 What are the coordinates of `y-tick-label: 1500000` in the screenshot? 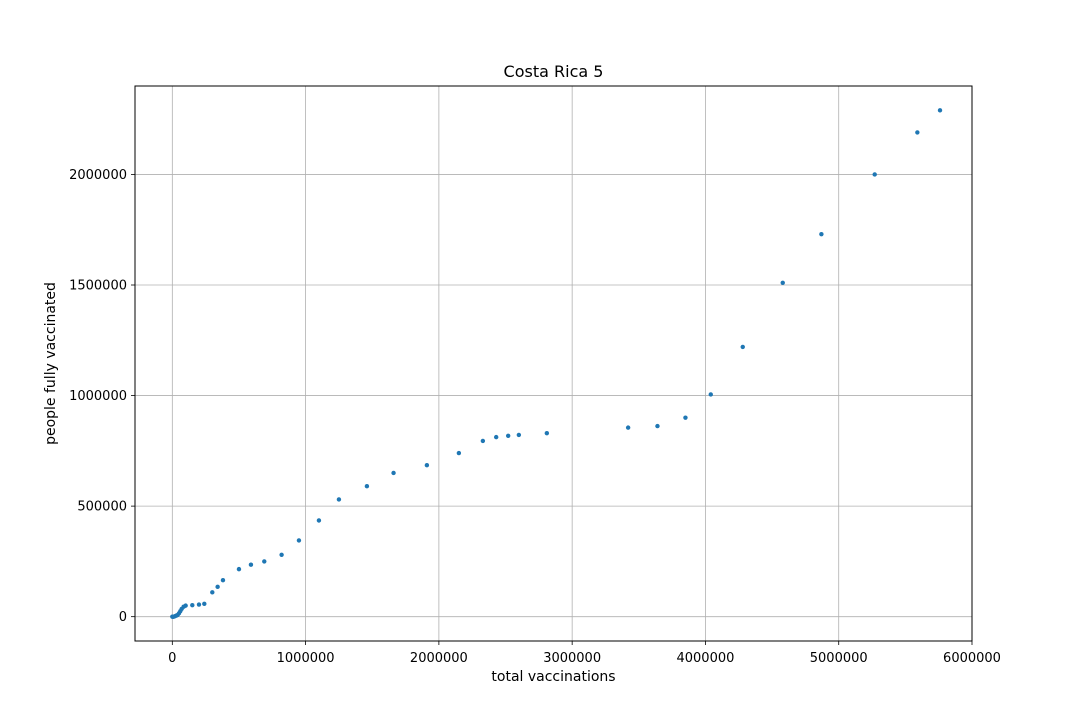 It's located at (98, 286).